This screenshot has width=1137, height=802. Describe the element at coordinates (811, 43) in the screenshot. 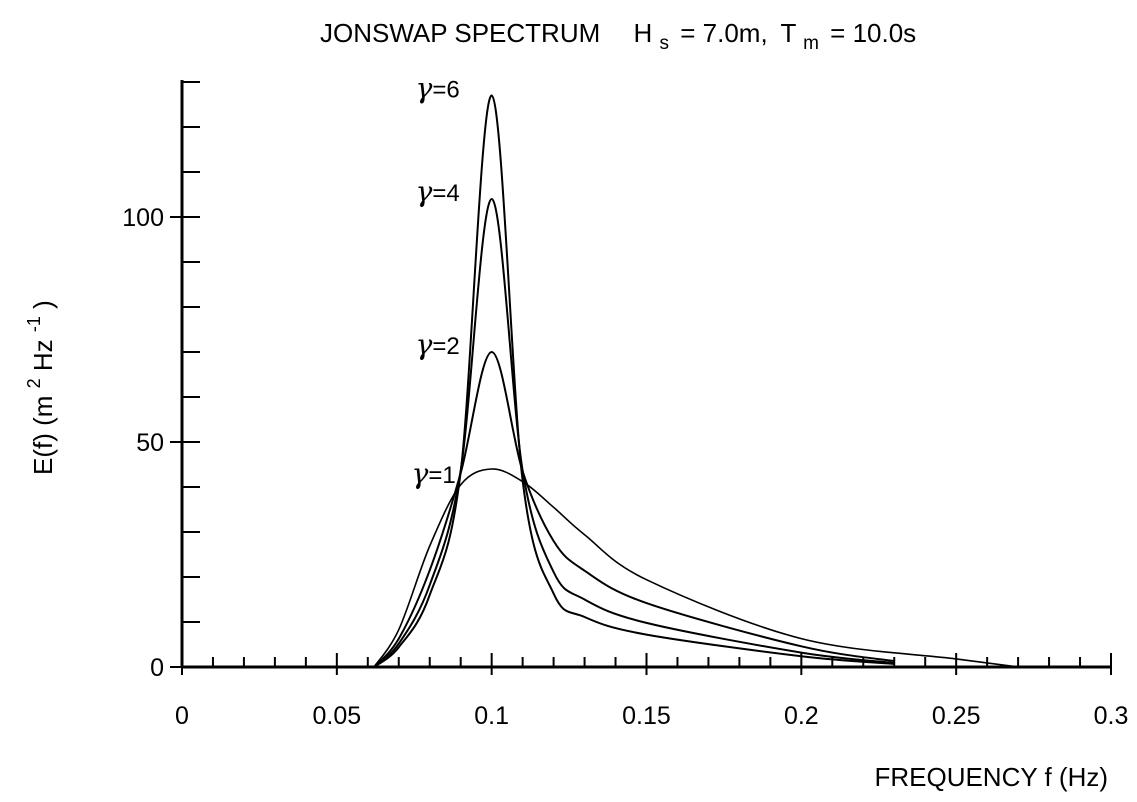

I see `title-tm-subscript: m` at that location.